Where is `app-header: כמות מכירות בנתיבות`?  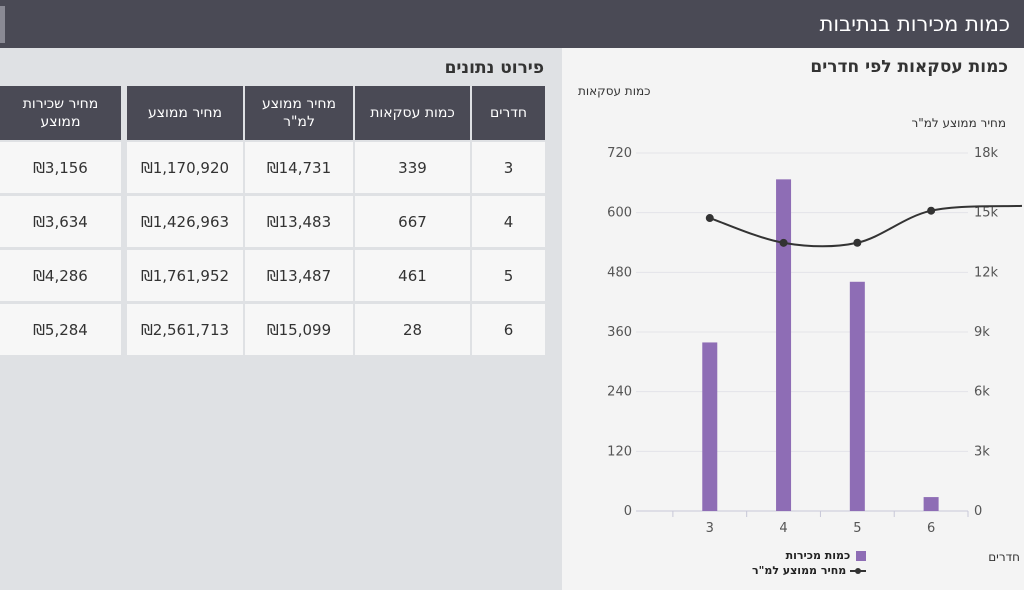
app-header: כמות מכירות בנתיבות is located at coordinates (512, 24).